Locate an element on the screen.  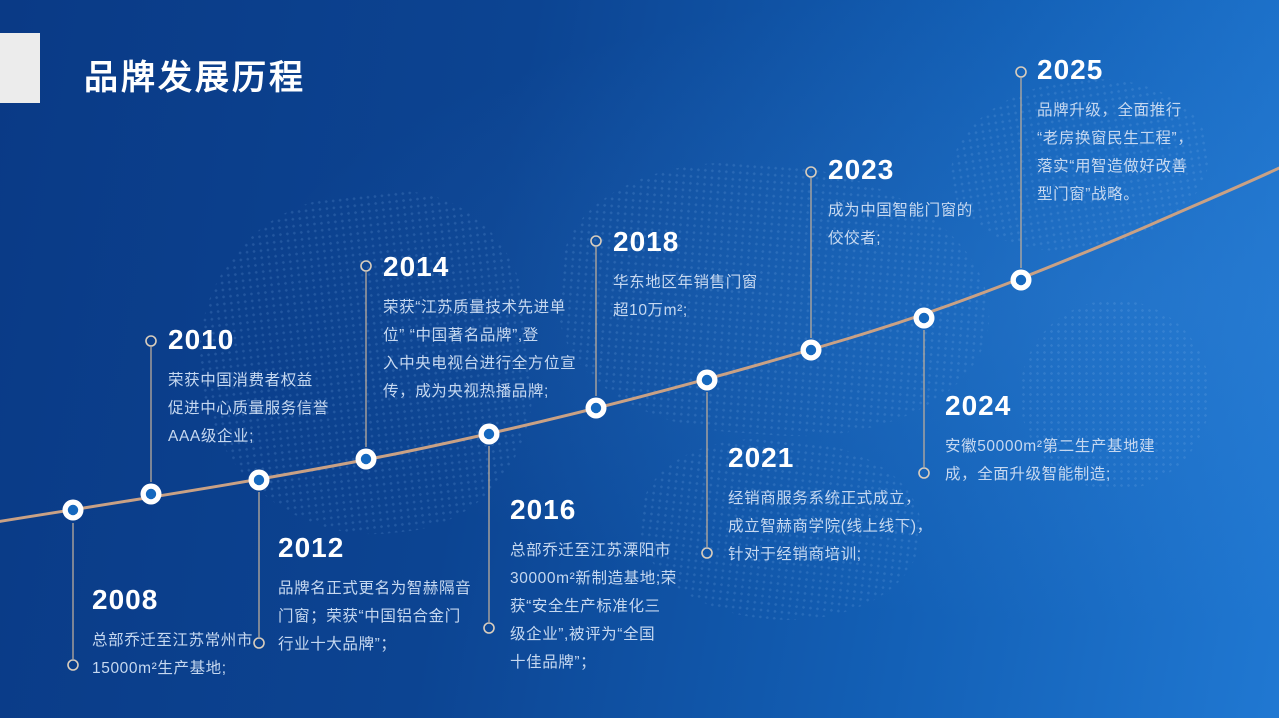
timeline-item-2012: 2012 品牌名正式更名为智赫隔音 门窗；荣获“中国铝合金门 行业十大品牌”； is located at coordinates (374, 596).